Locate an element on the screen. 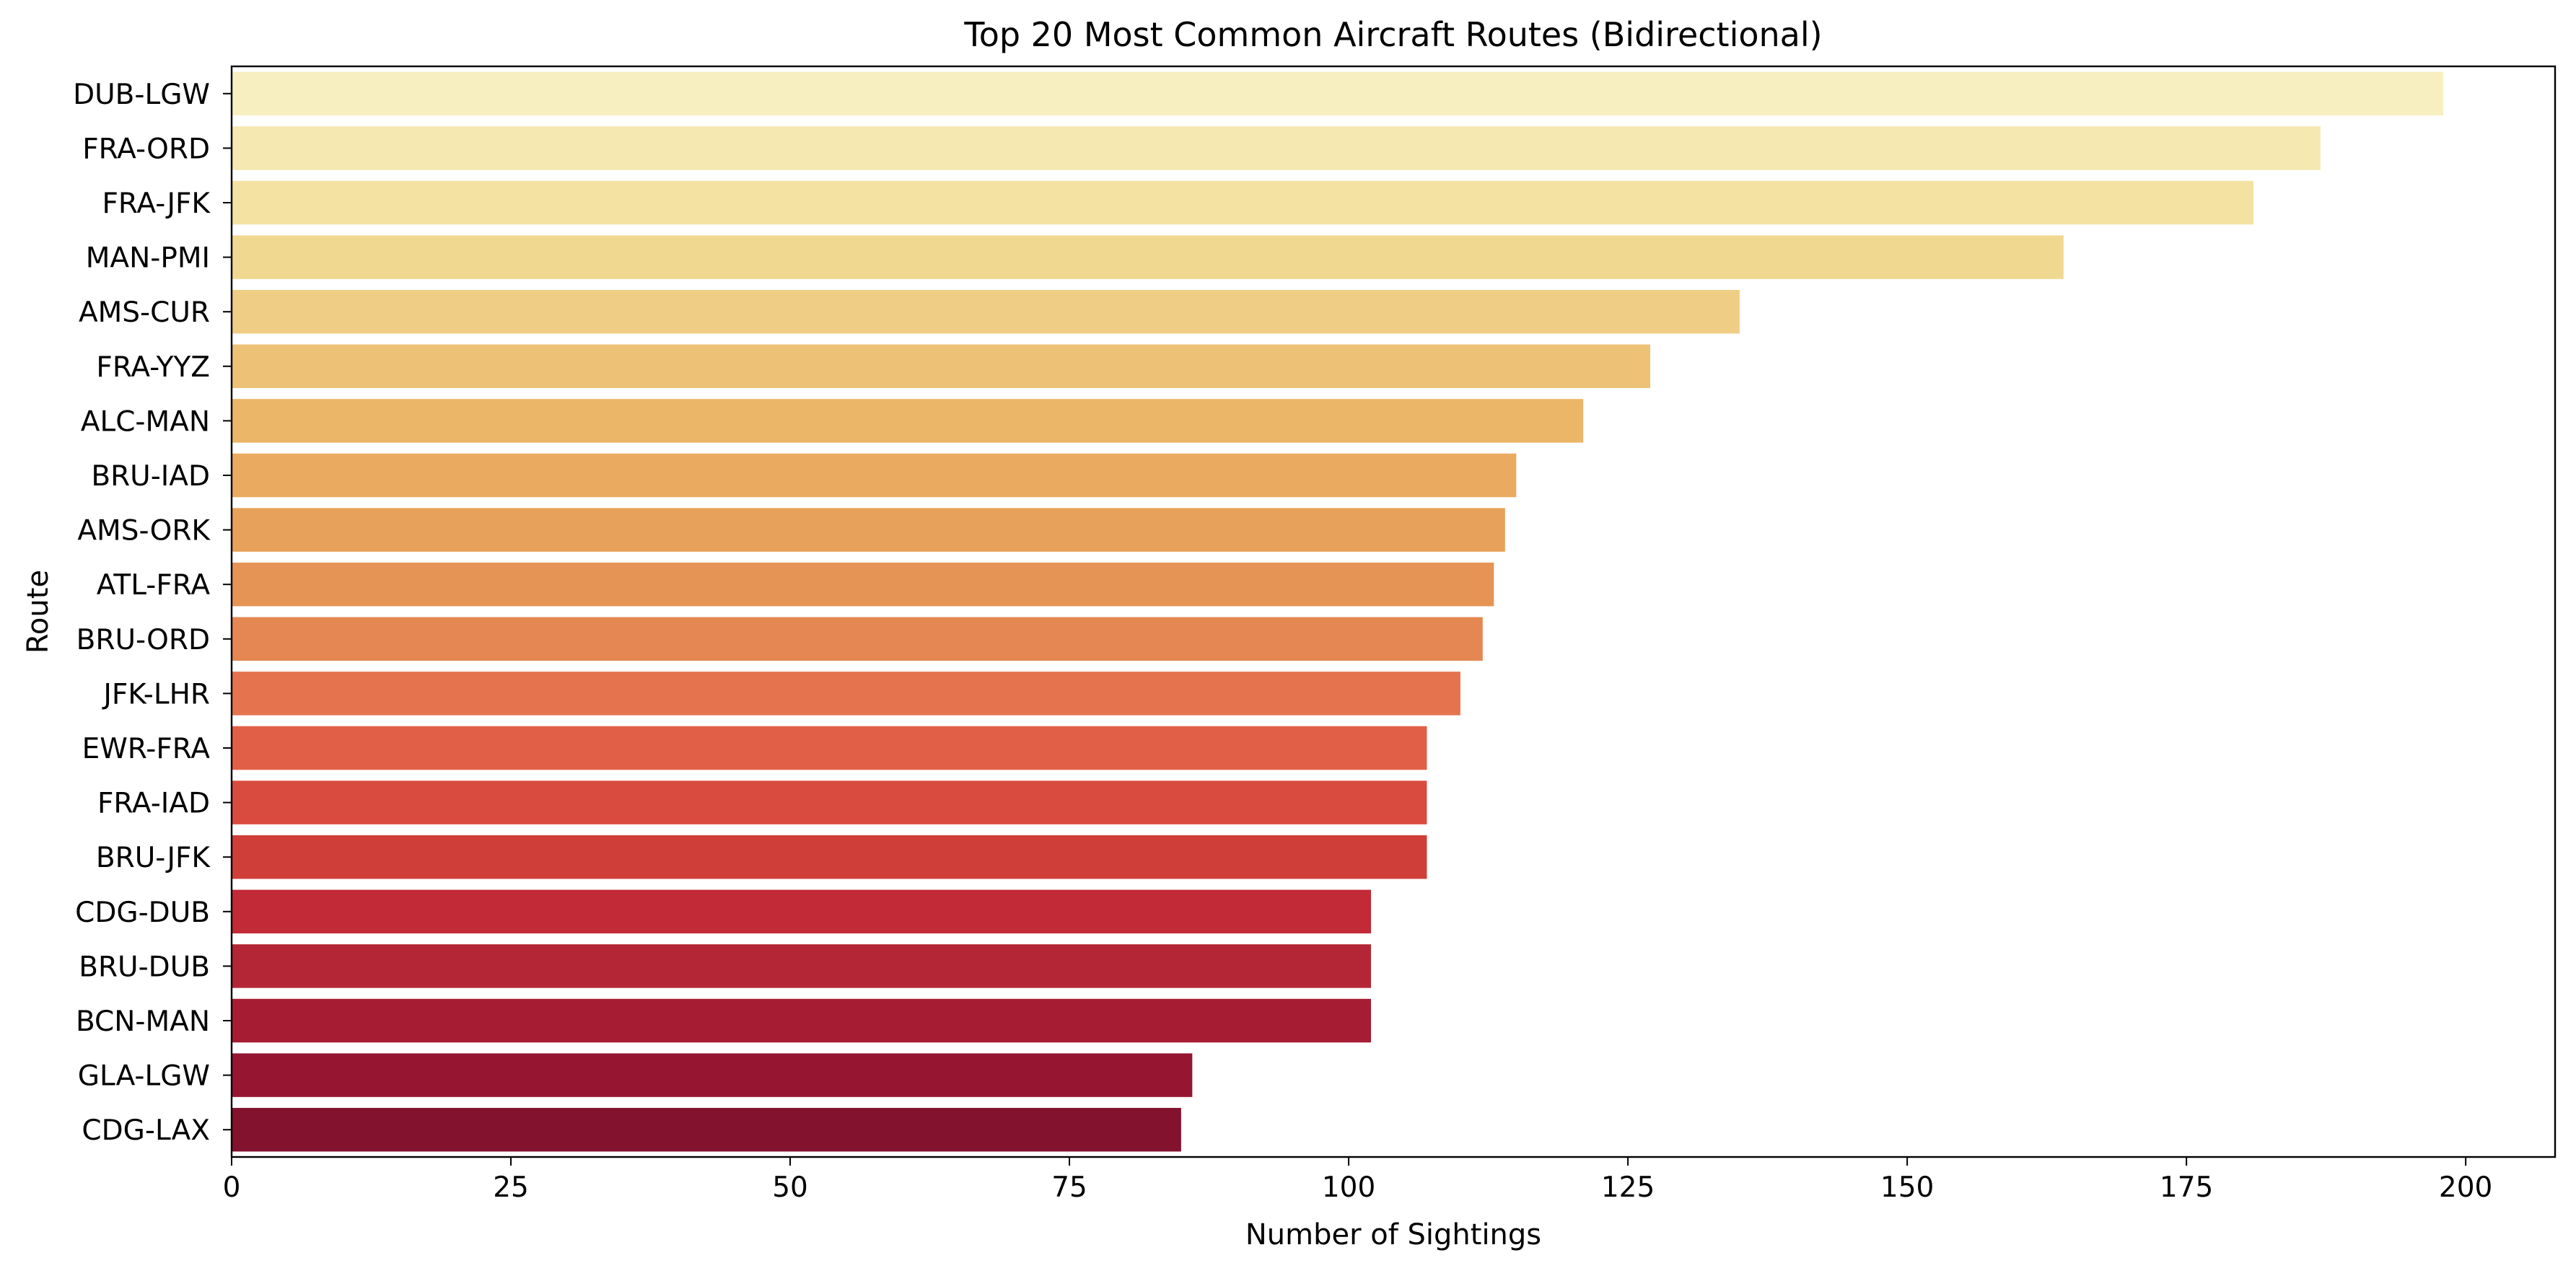 The height and width of the screenshot is (1276, 2576). y-tick-label: EWR-FRA is located at coordinates (146, 749).